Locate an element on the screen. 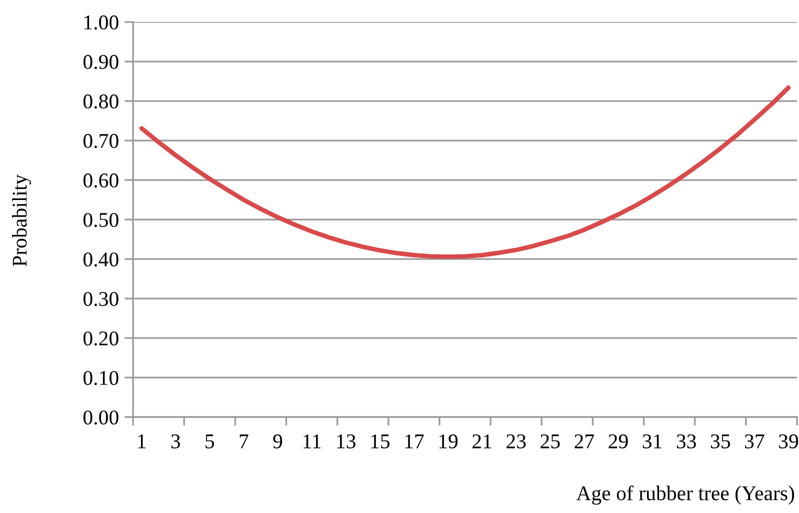 This screenshot has height=513, width=799. y-tick-label: 0.50 is located at coordinates (100, 220).